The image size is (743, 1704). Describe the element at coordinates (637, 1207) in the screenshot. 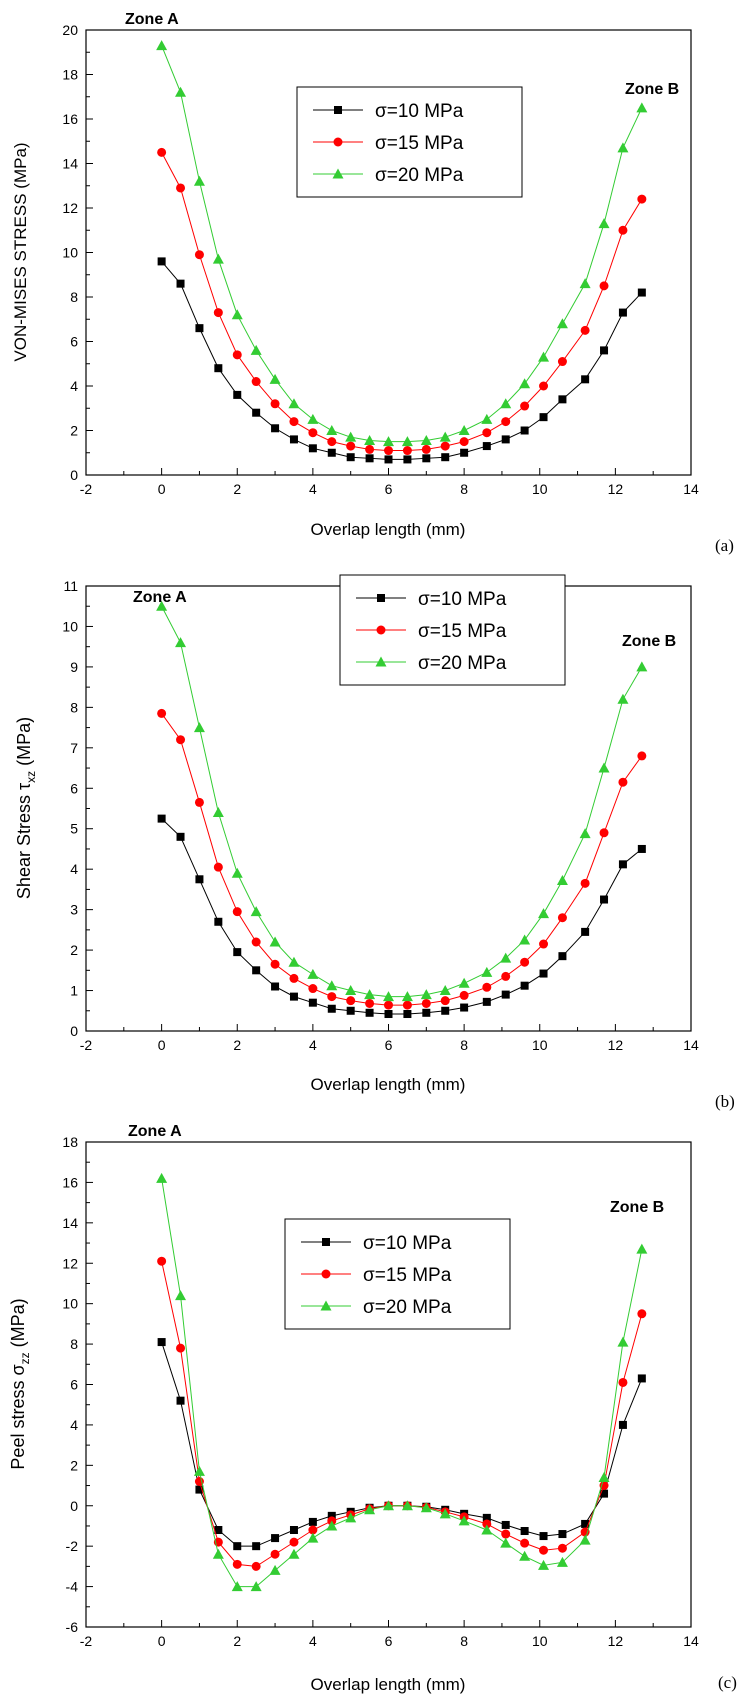

I see `zone-b-label-c: Zone B` at that location.